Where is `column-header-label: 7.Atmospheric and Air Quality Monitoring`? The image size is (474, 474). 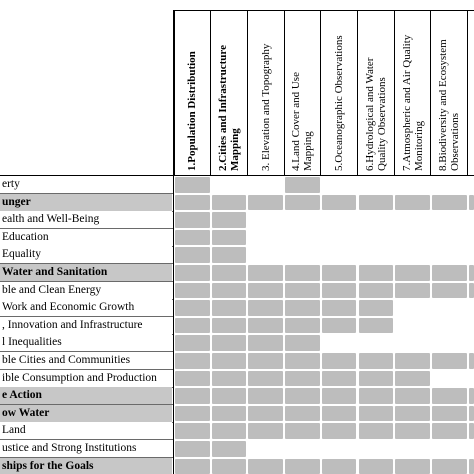
column-header-label: 7.Atmospheric and Air Quality Monitoring is located at coordinates (413, 103).